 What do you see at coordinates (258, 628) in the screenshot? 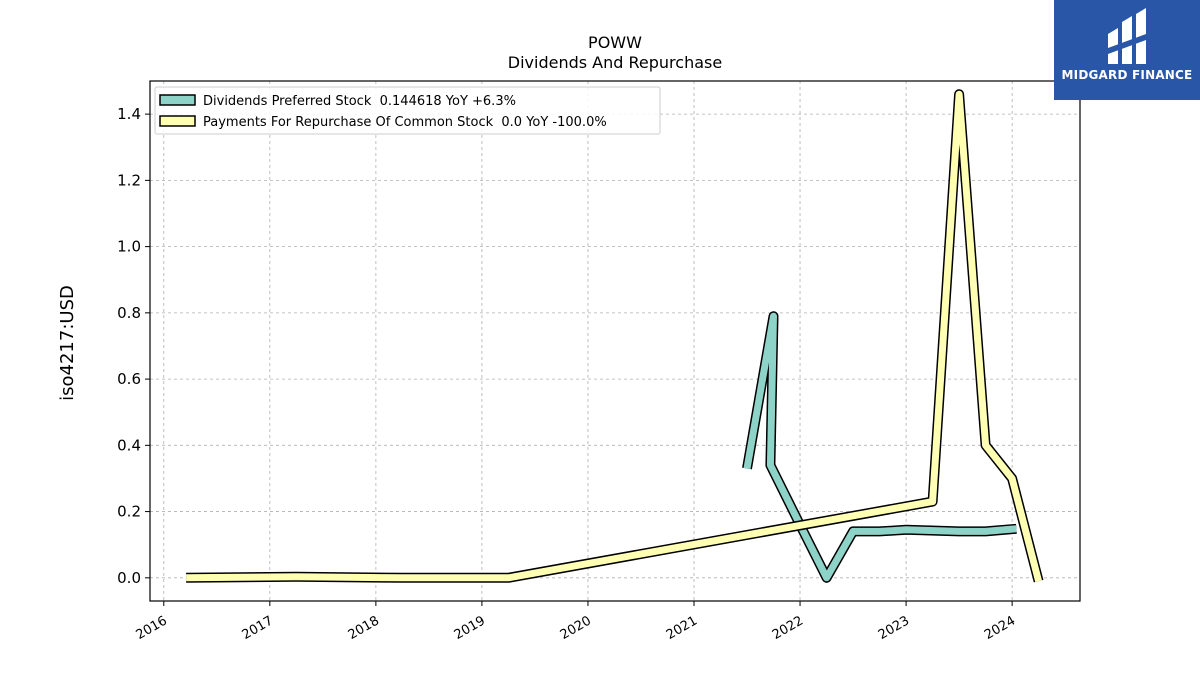
I see `x-tick-label: 2017` at bounding box center [258, 628].